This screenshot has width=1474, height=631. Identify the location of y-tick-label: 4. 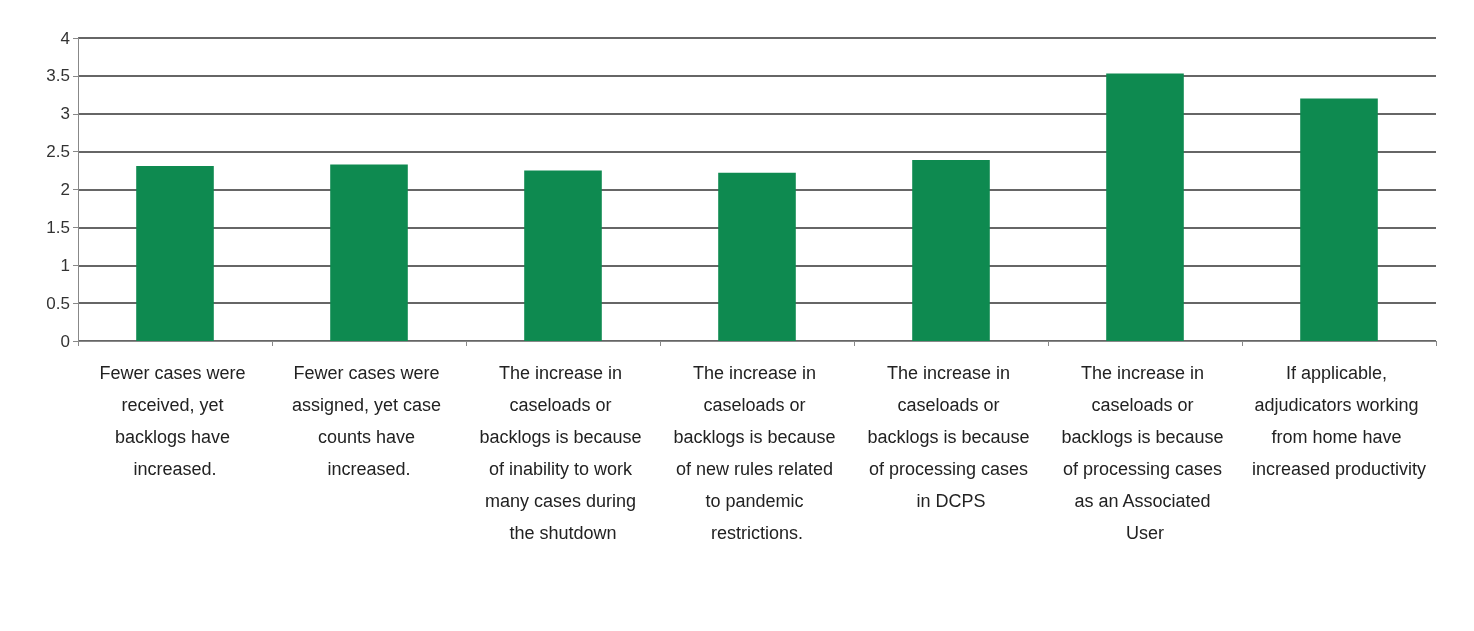
(65, 38).